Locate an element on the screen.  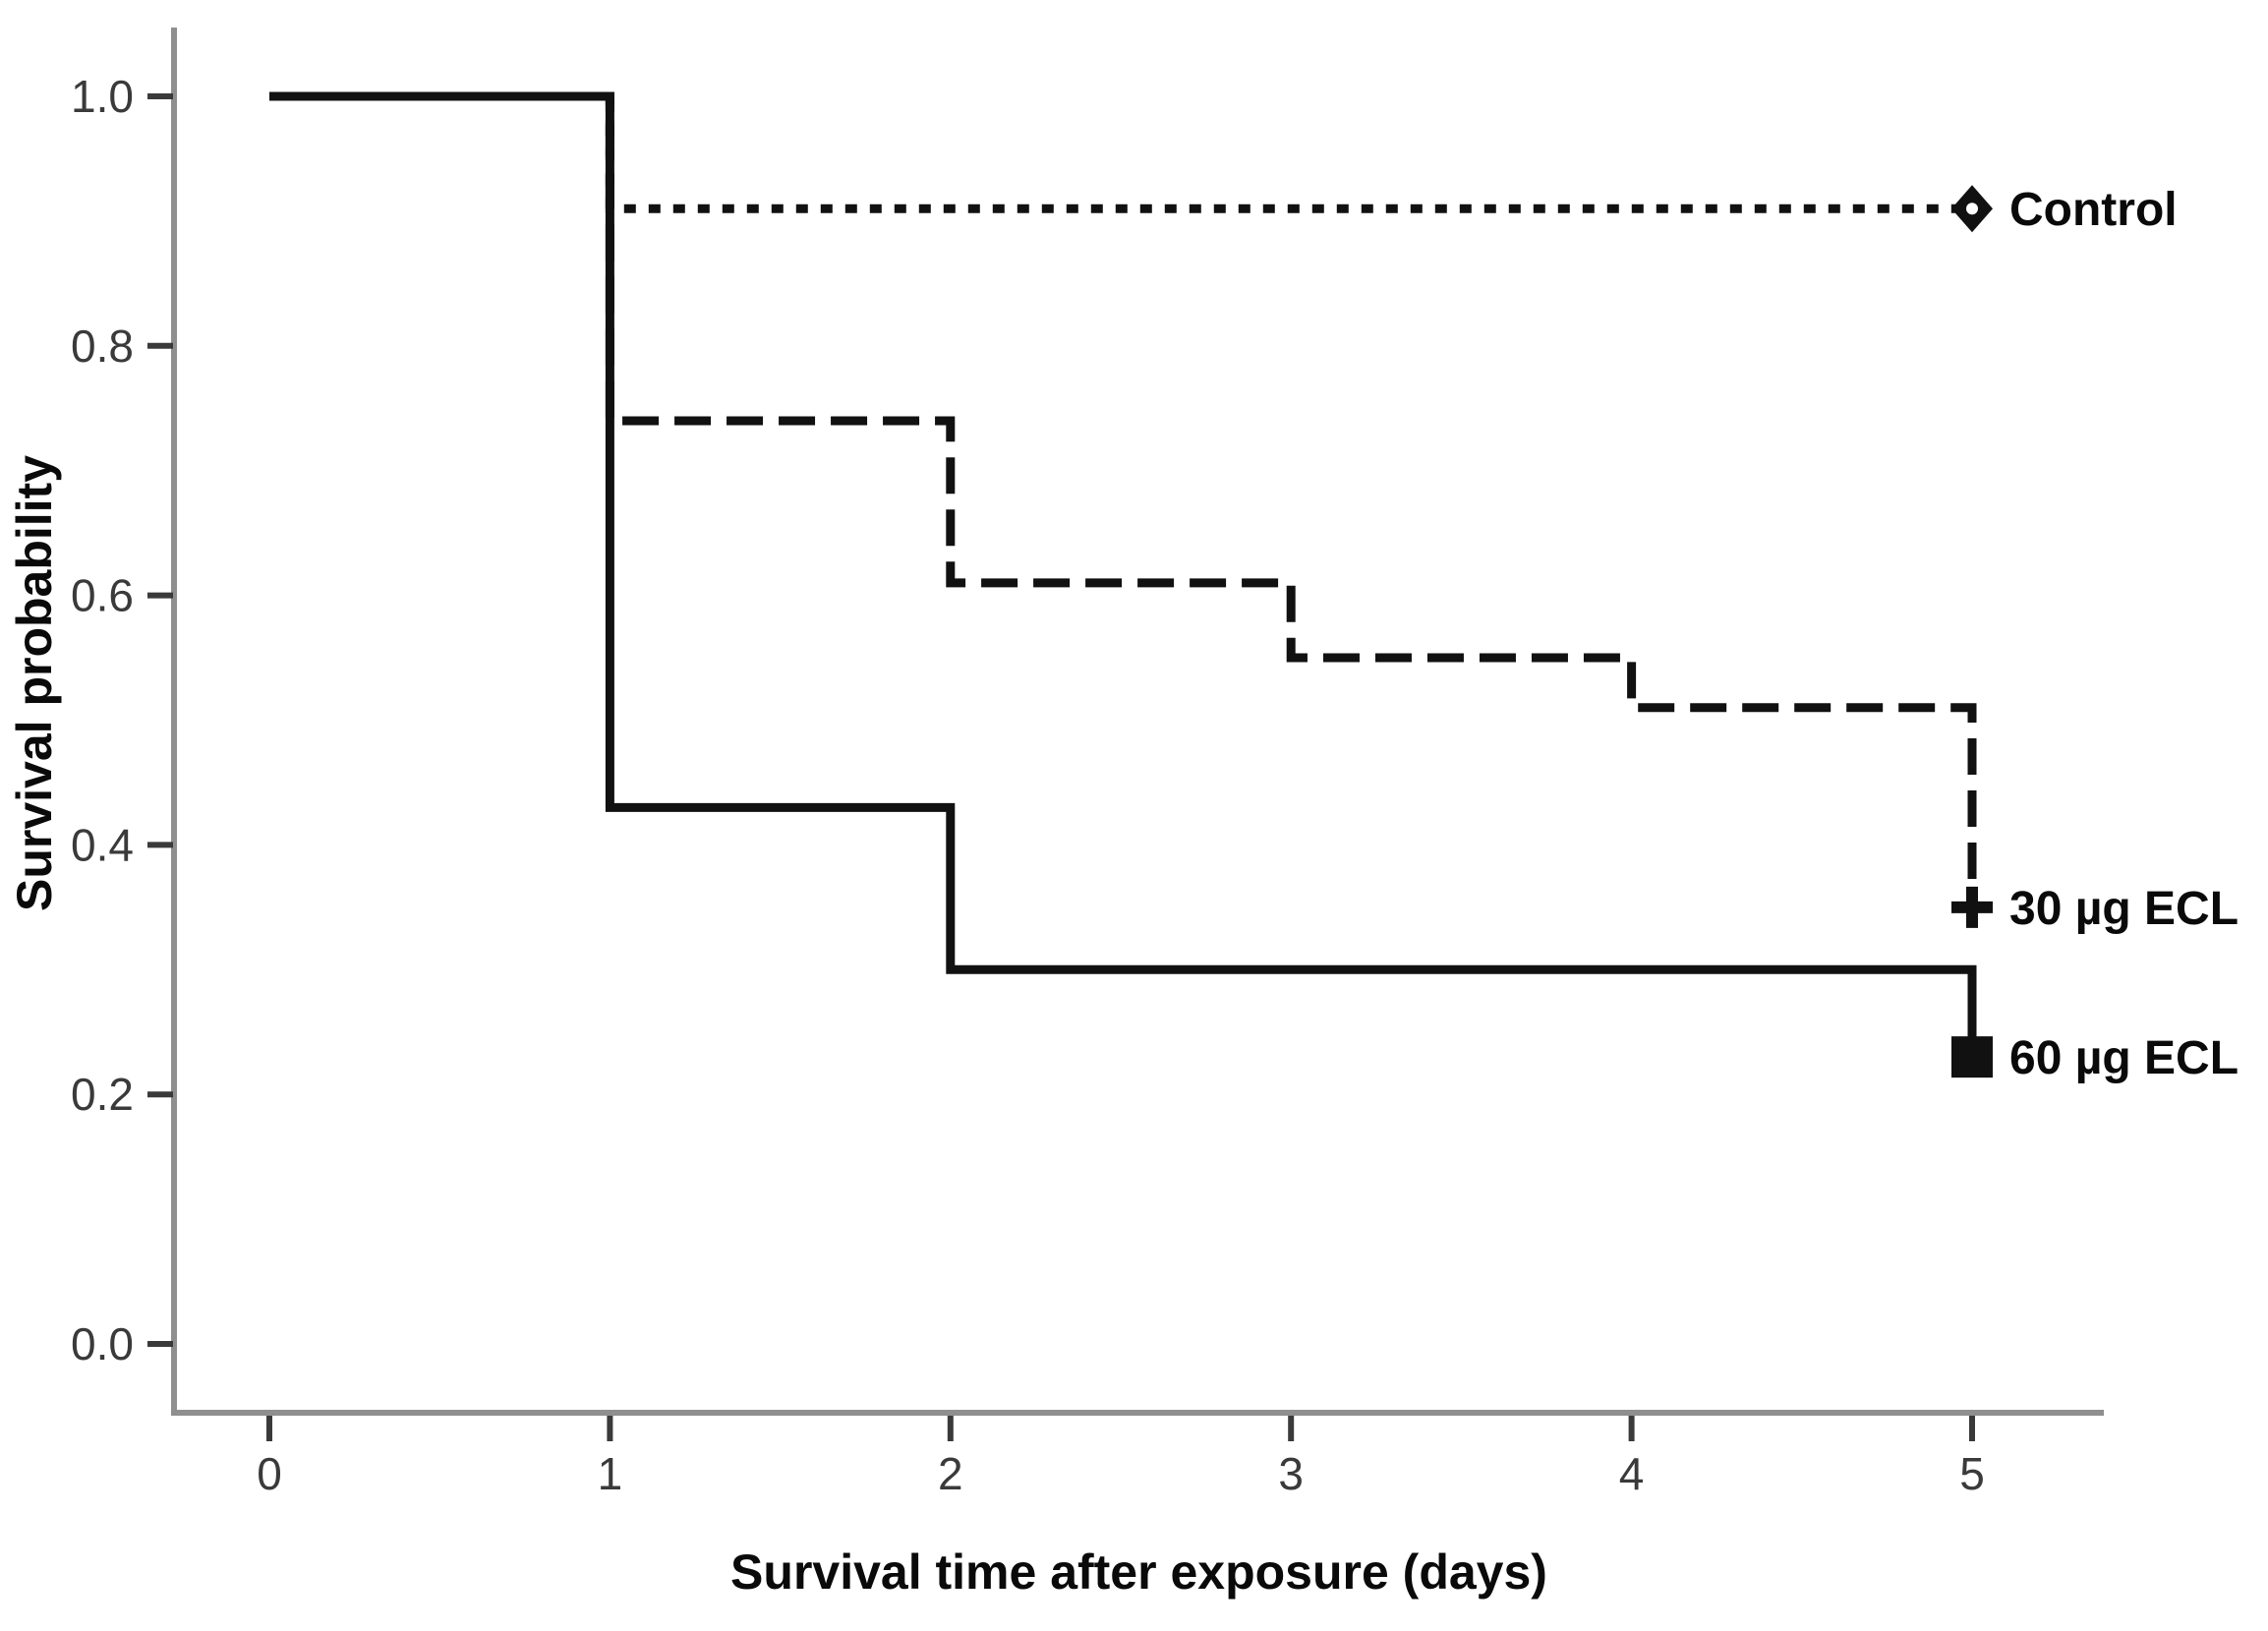
y-axis-title: Survival probability is located at coordinates (34, 683).